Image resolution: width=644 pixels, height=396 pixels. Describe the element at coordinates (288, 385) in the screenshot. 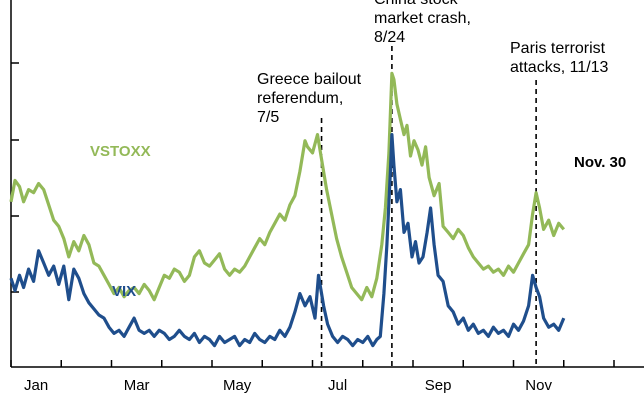

I see `x-tick-layer: Jan Mar May Jul Sep Nov` at that location.